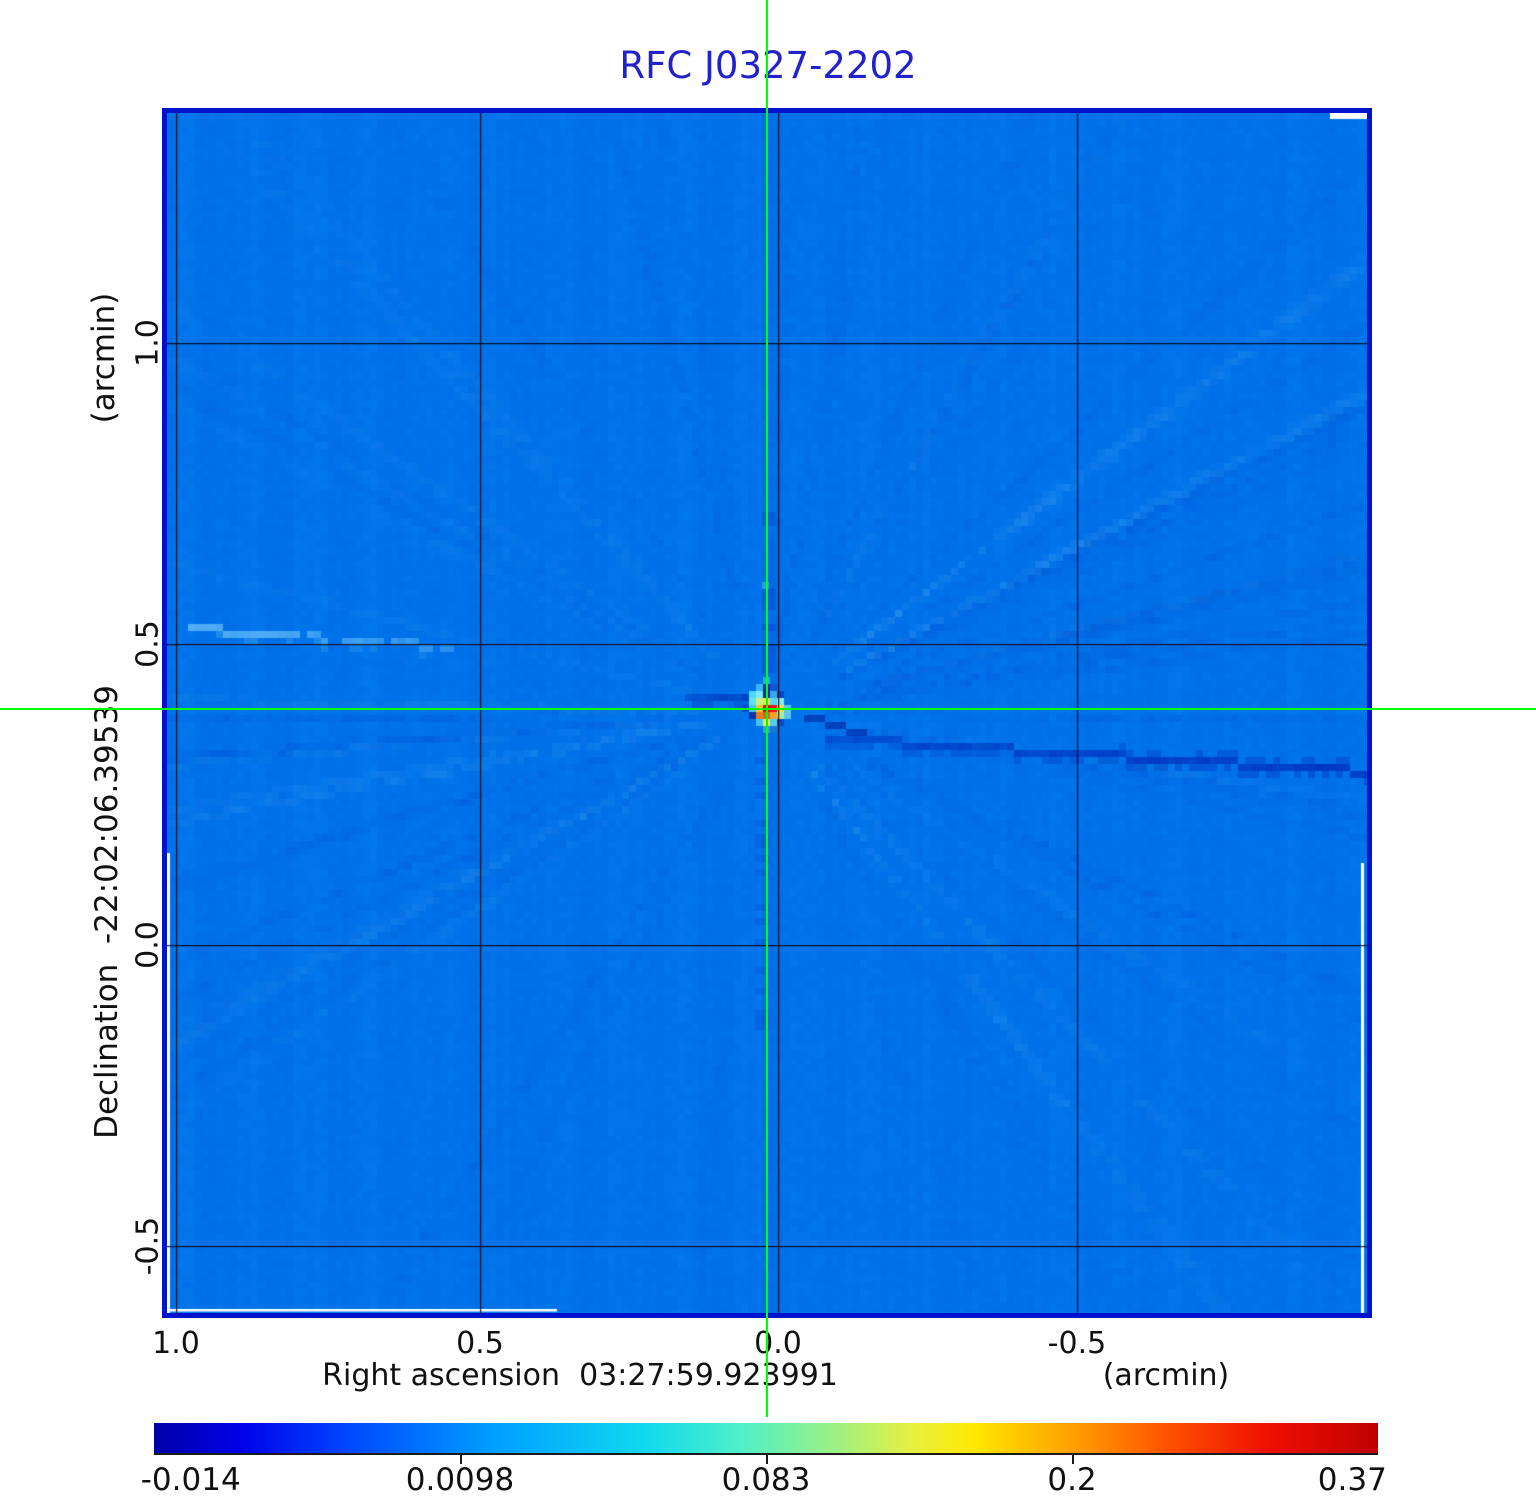  I want to click on x-axis-name: Right ascension, so click(441, 1375).